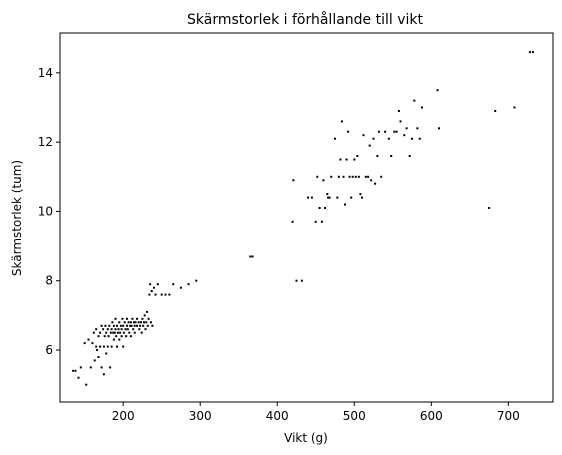 The width and height of the screenshot is (562, 455). I want to click on x-tick-label: 500, so click(354, 416).